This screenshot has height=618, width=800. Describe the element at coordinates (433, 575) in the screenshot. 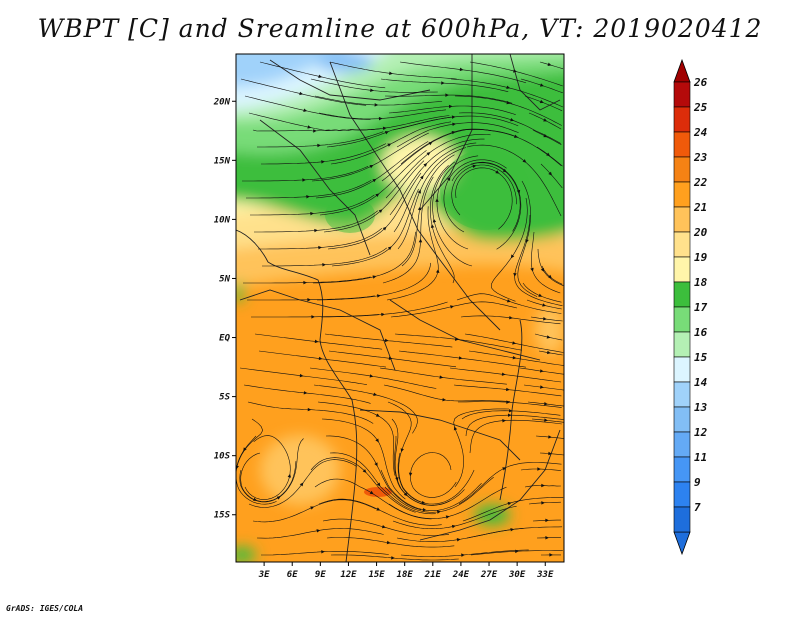

I see `lon-tick-label: 21E` at that location.